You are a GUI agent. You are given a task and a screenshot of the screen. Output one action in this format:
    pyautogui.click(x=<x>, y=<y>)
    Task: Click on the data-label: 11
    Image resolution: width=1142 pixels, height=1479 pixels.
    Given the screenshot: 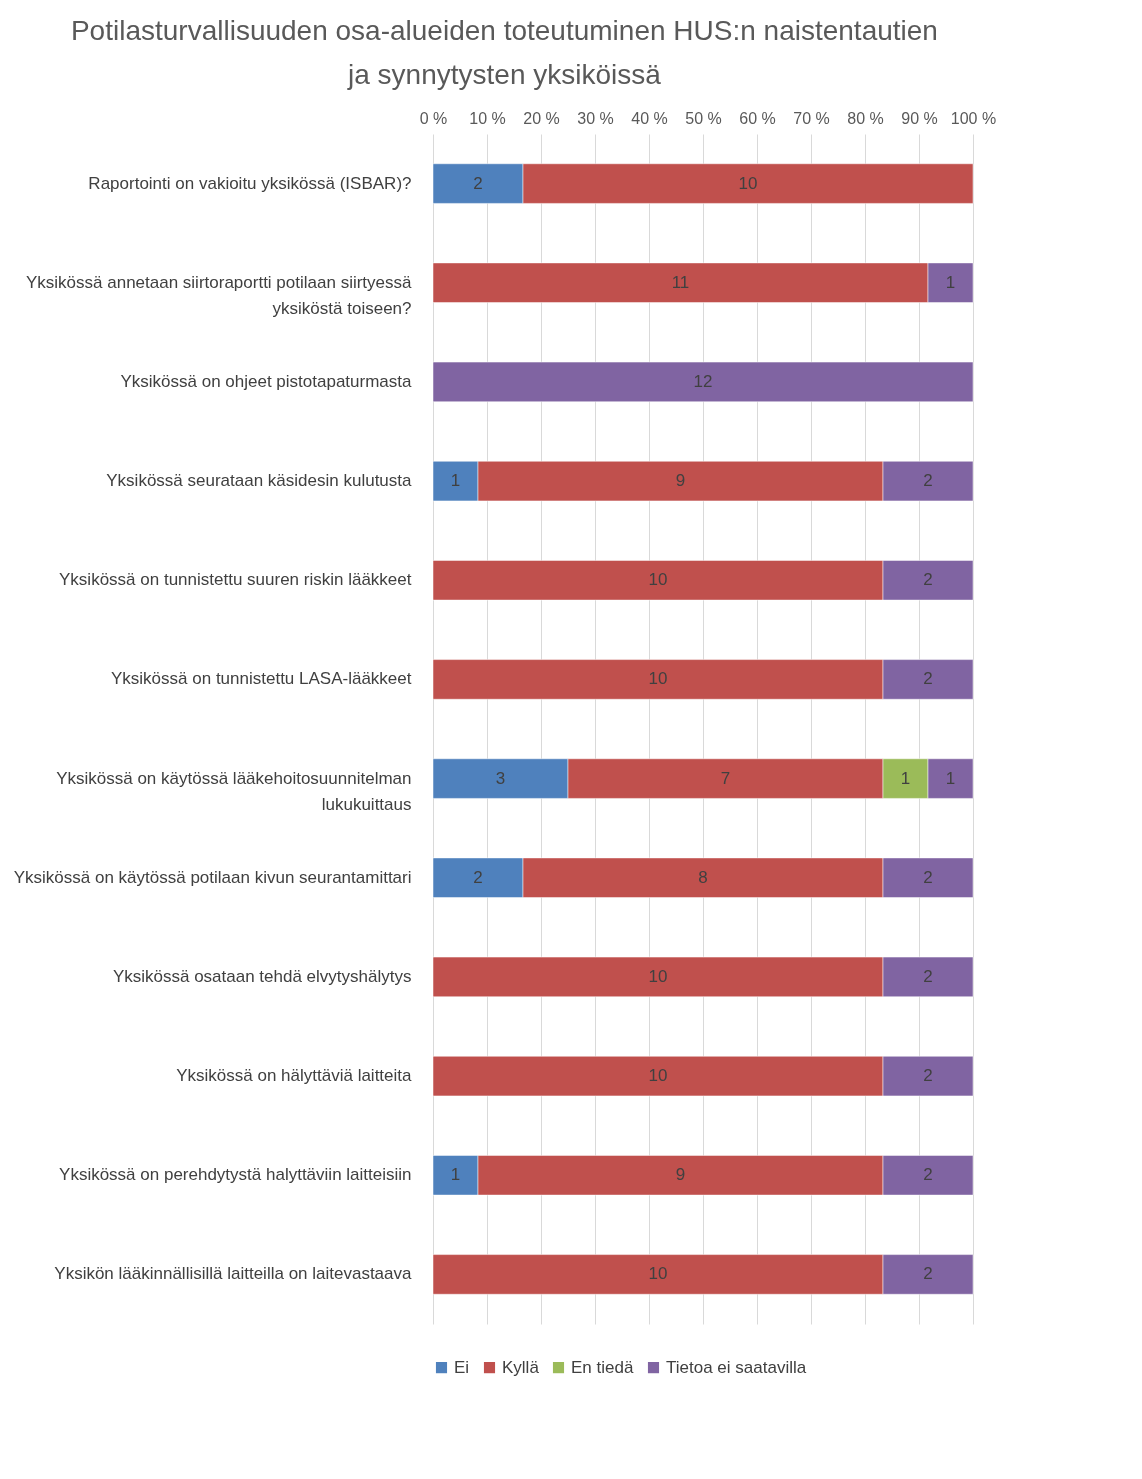 What is the action you would take?
    pyautogui.click(x=680, y=282)
    